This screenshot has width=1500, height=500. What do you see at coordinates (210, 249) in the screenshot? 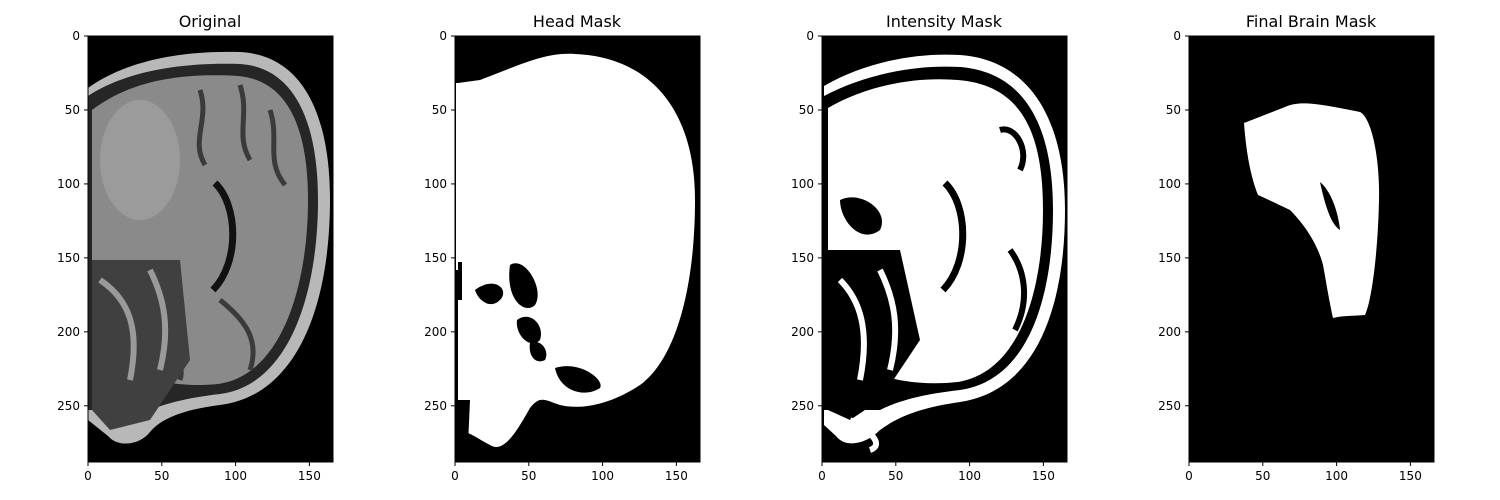
I see `mri-image` at bounding box center [210, 249].